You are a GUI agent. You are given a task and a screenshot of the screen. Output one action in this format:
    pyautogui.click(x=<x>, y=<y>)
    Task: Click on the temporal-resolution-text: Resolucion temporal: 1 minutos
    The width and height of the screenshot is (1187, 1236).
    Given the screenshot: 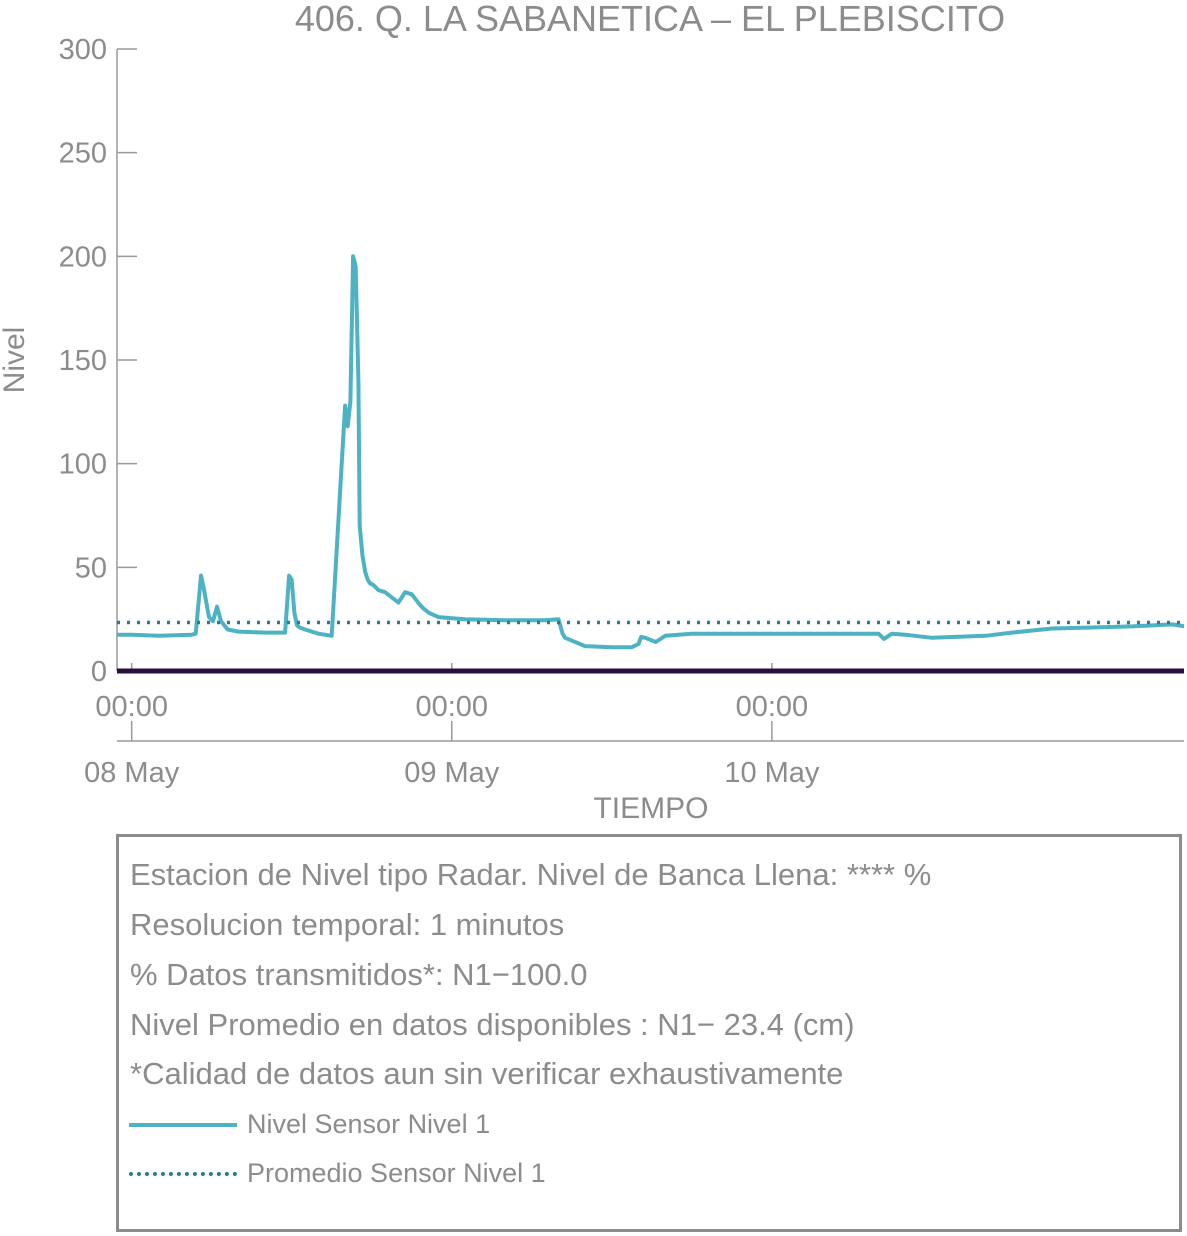 What is the action you would take?
    pyautogui.click(x=347, y=924)
    